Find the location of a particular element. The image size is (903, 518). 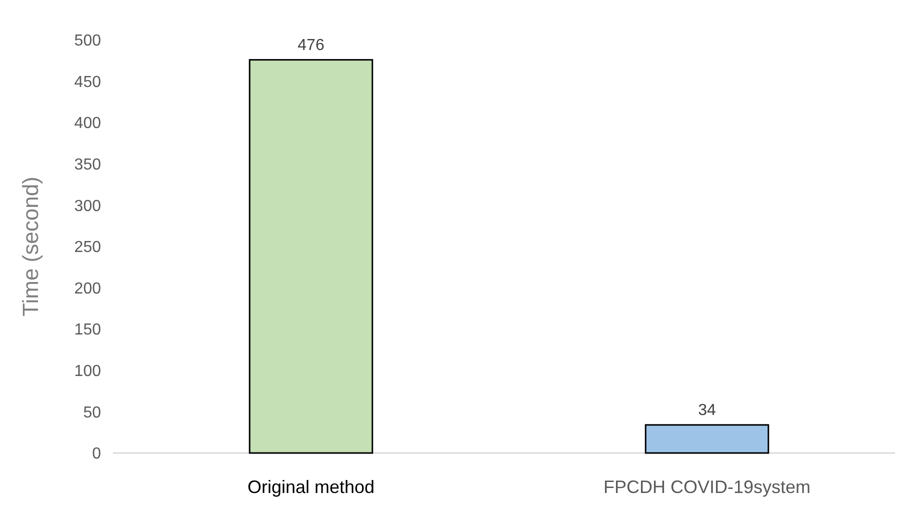

y-tick-label: 500 is located at coordinates (88, 41).